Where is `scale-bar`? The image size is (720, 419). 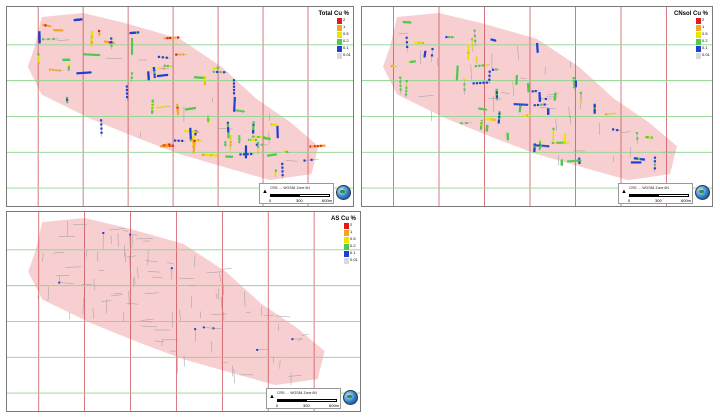
scale-bar is located at coordinates (659, 195).